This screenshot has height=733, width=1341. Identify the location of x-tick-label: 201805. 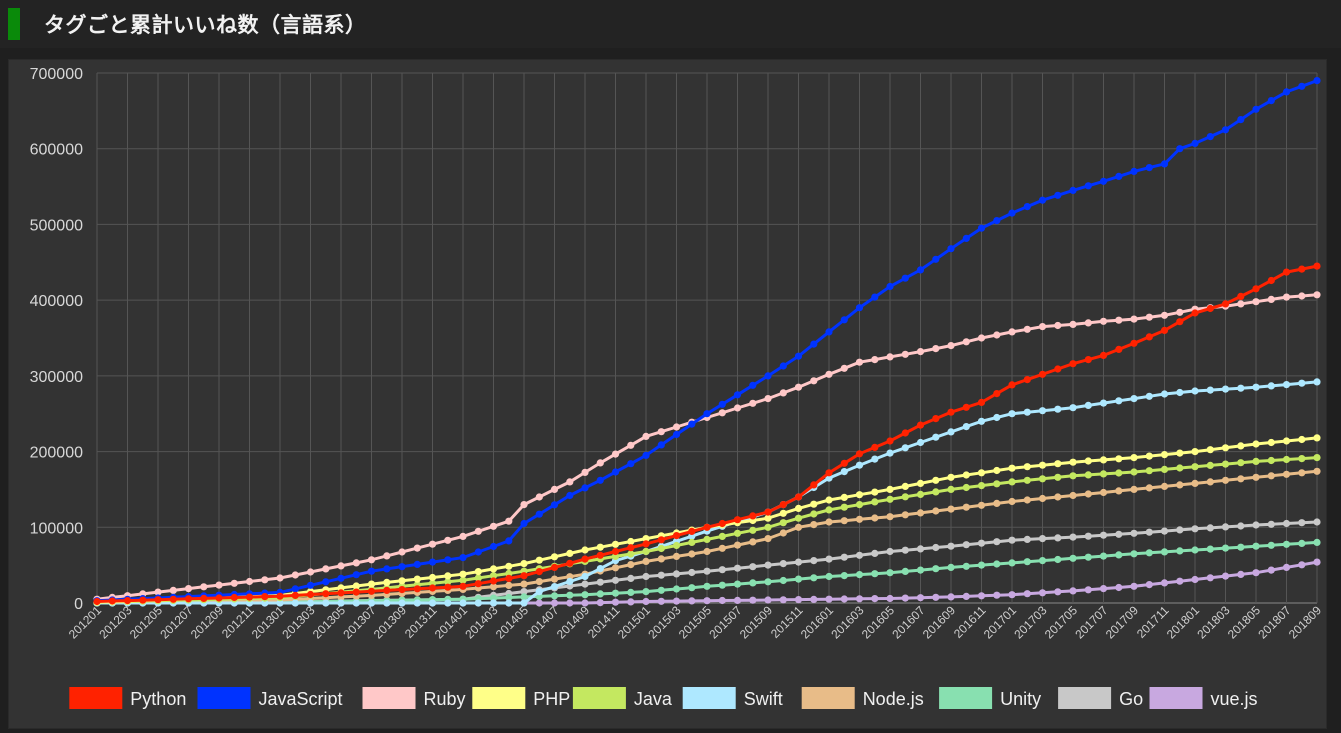
(1244, 622).